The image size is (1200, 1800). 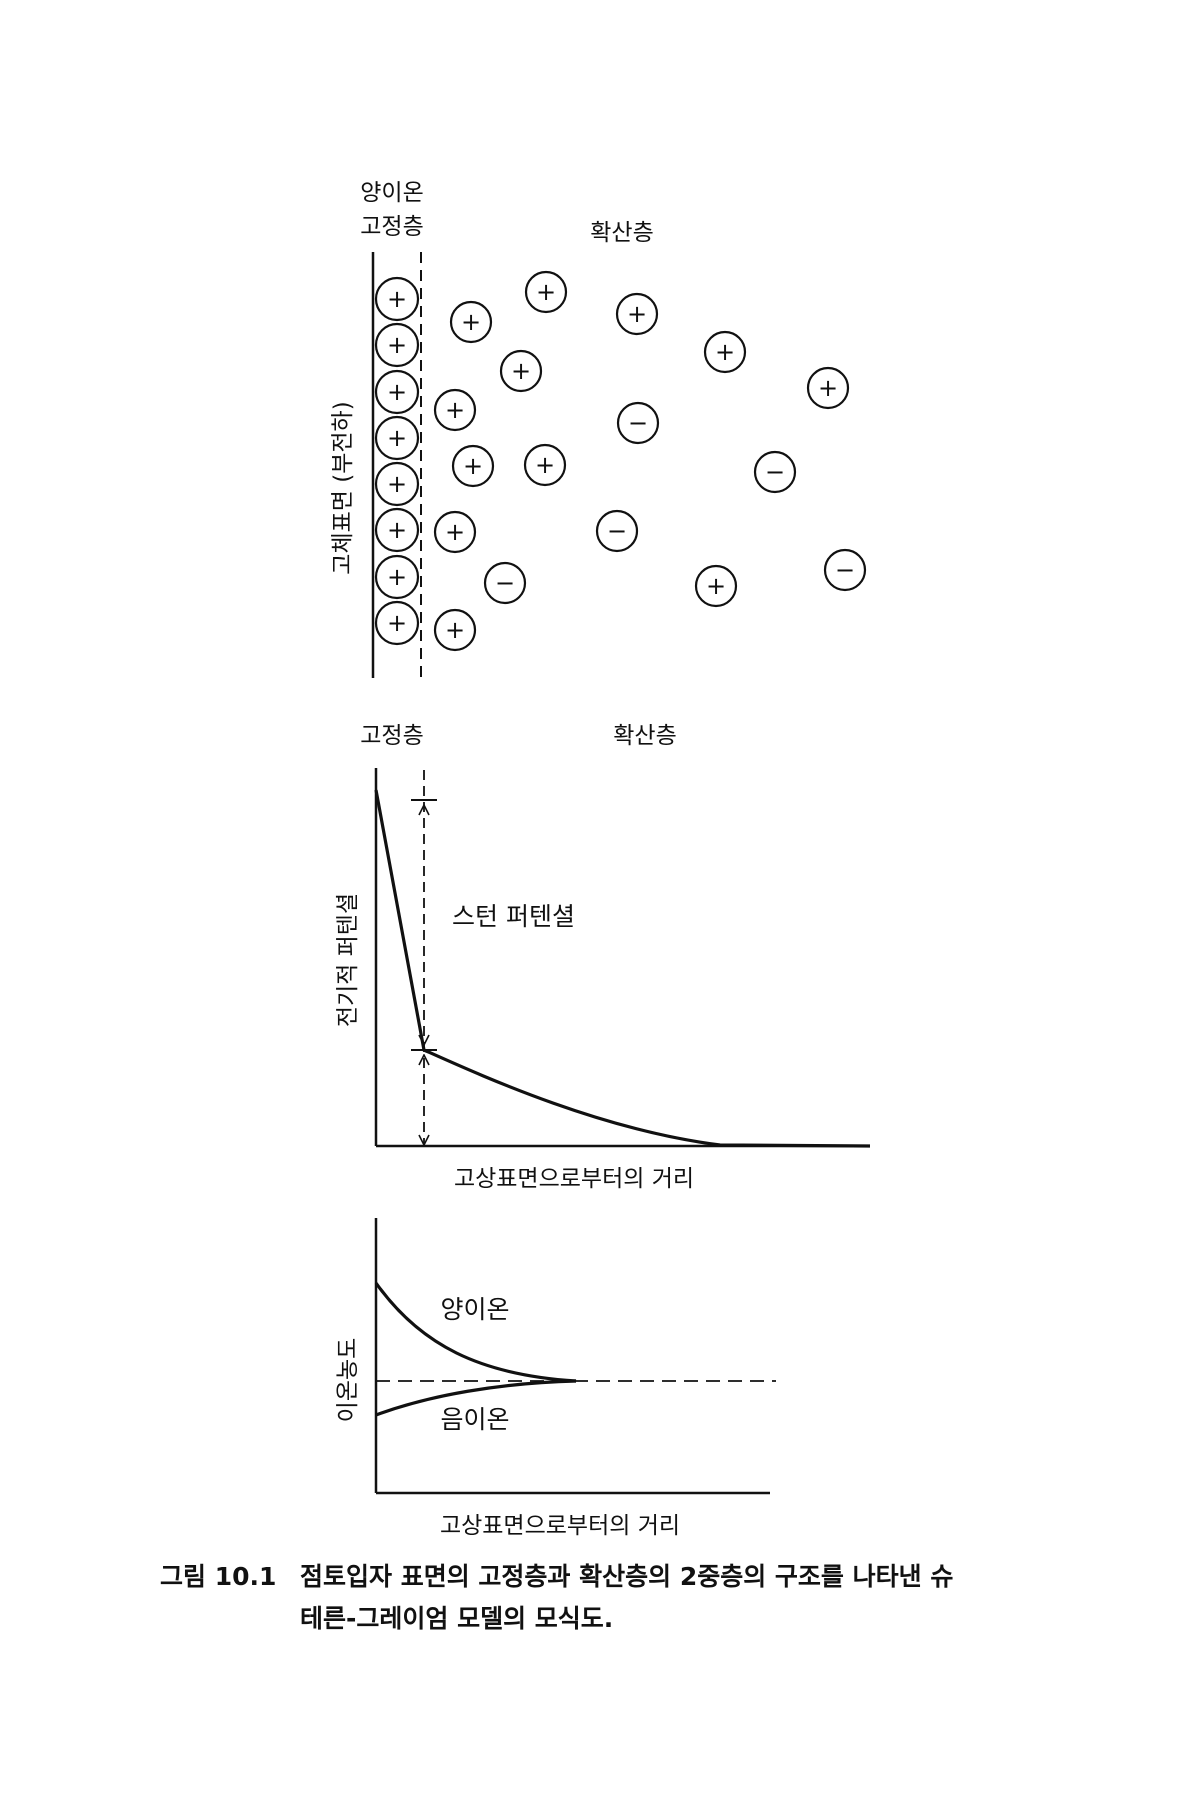 I want to click on diffuse-ion-cloud: + + + + + + + − + + − + − − + − +, so click(x=650, y=461).